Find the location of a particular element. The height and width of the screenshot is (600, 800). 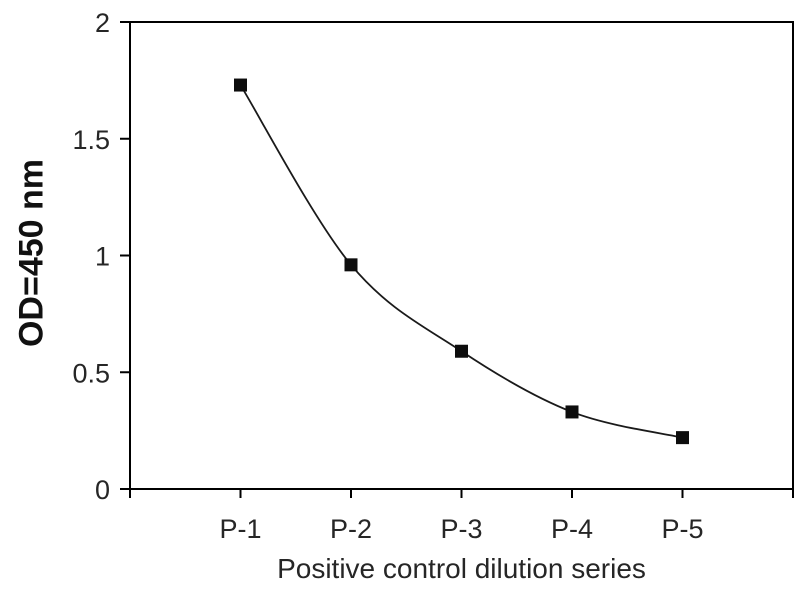

x-tick-label: P-2 is located at coordinates (351, 529).